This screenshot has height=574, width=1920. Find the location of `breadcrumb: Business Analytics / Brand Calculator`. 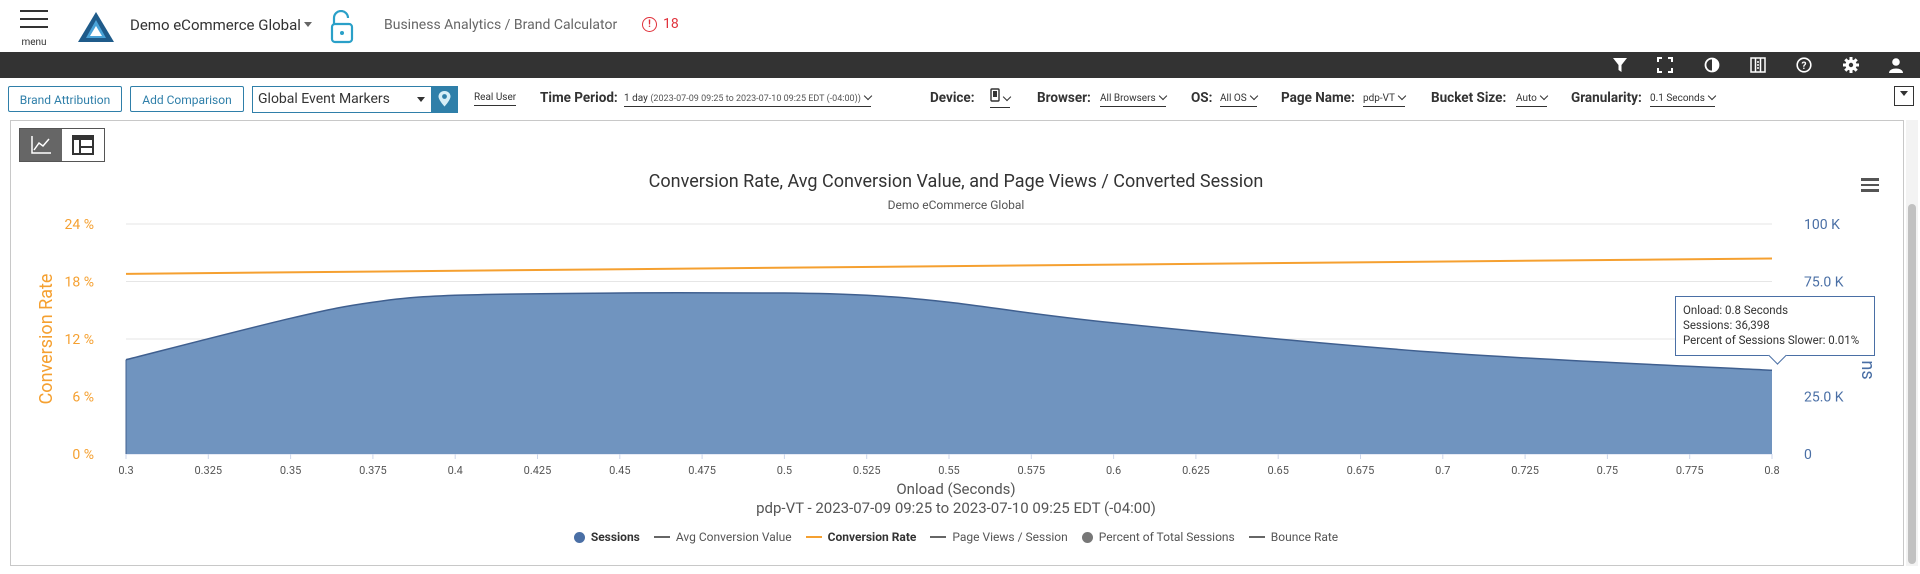

breadcrumb: Business Analytics / Brand Calculator is located at coordinates (501, 25).